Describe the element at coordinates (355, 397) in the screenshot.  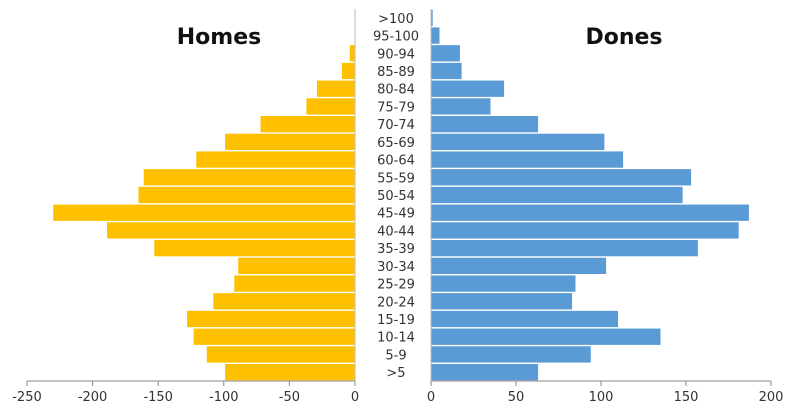
I see `left-axis-tick-label: 0` at that location.